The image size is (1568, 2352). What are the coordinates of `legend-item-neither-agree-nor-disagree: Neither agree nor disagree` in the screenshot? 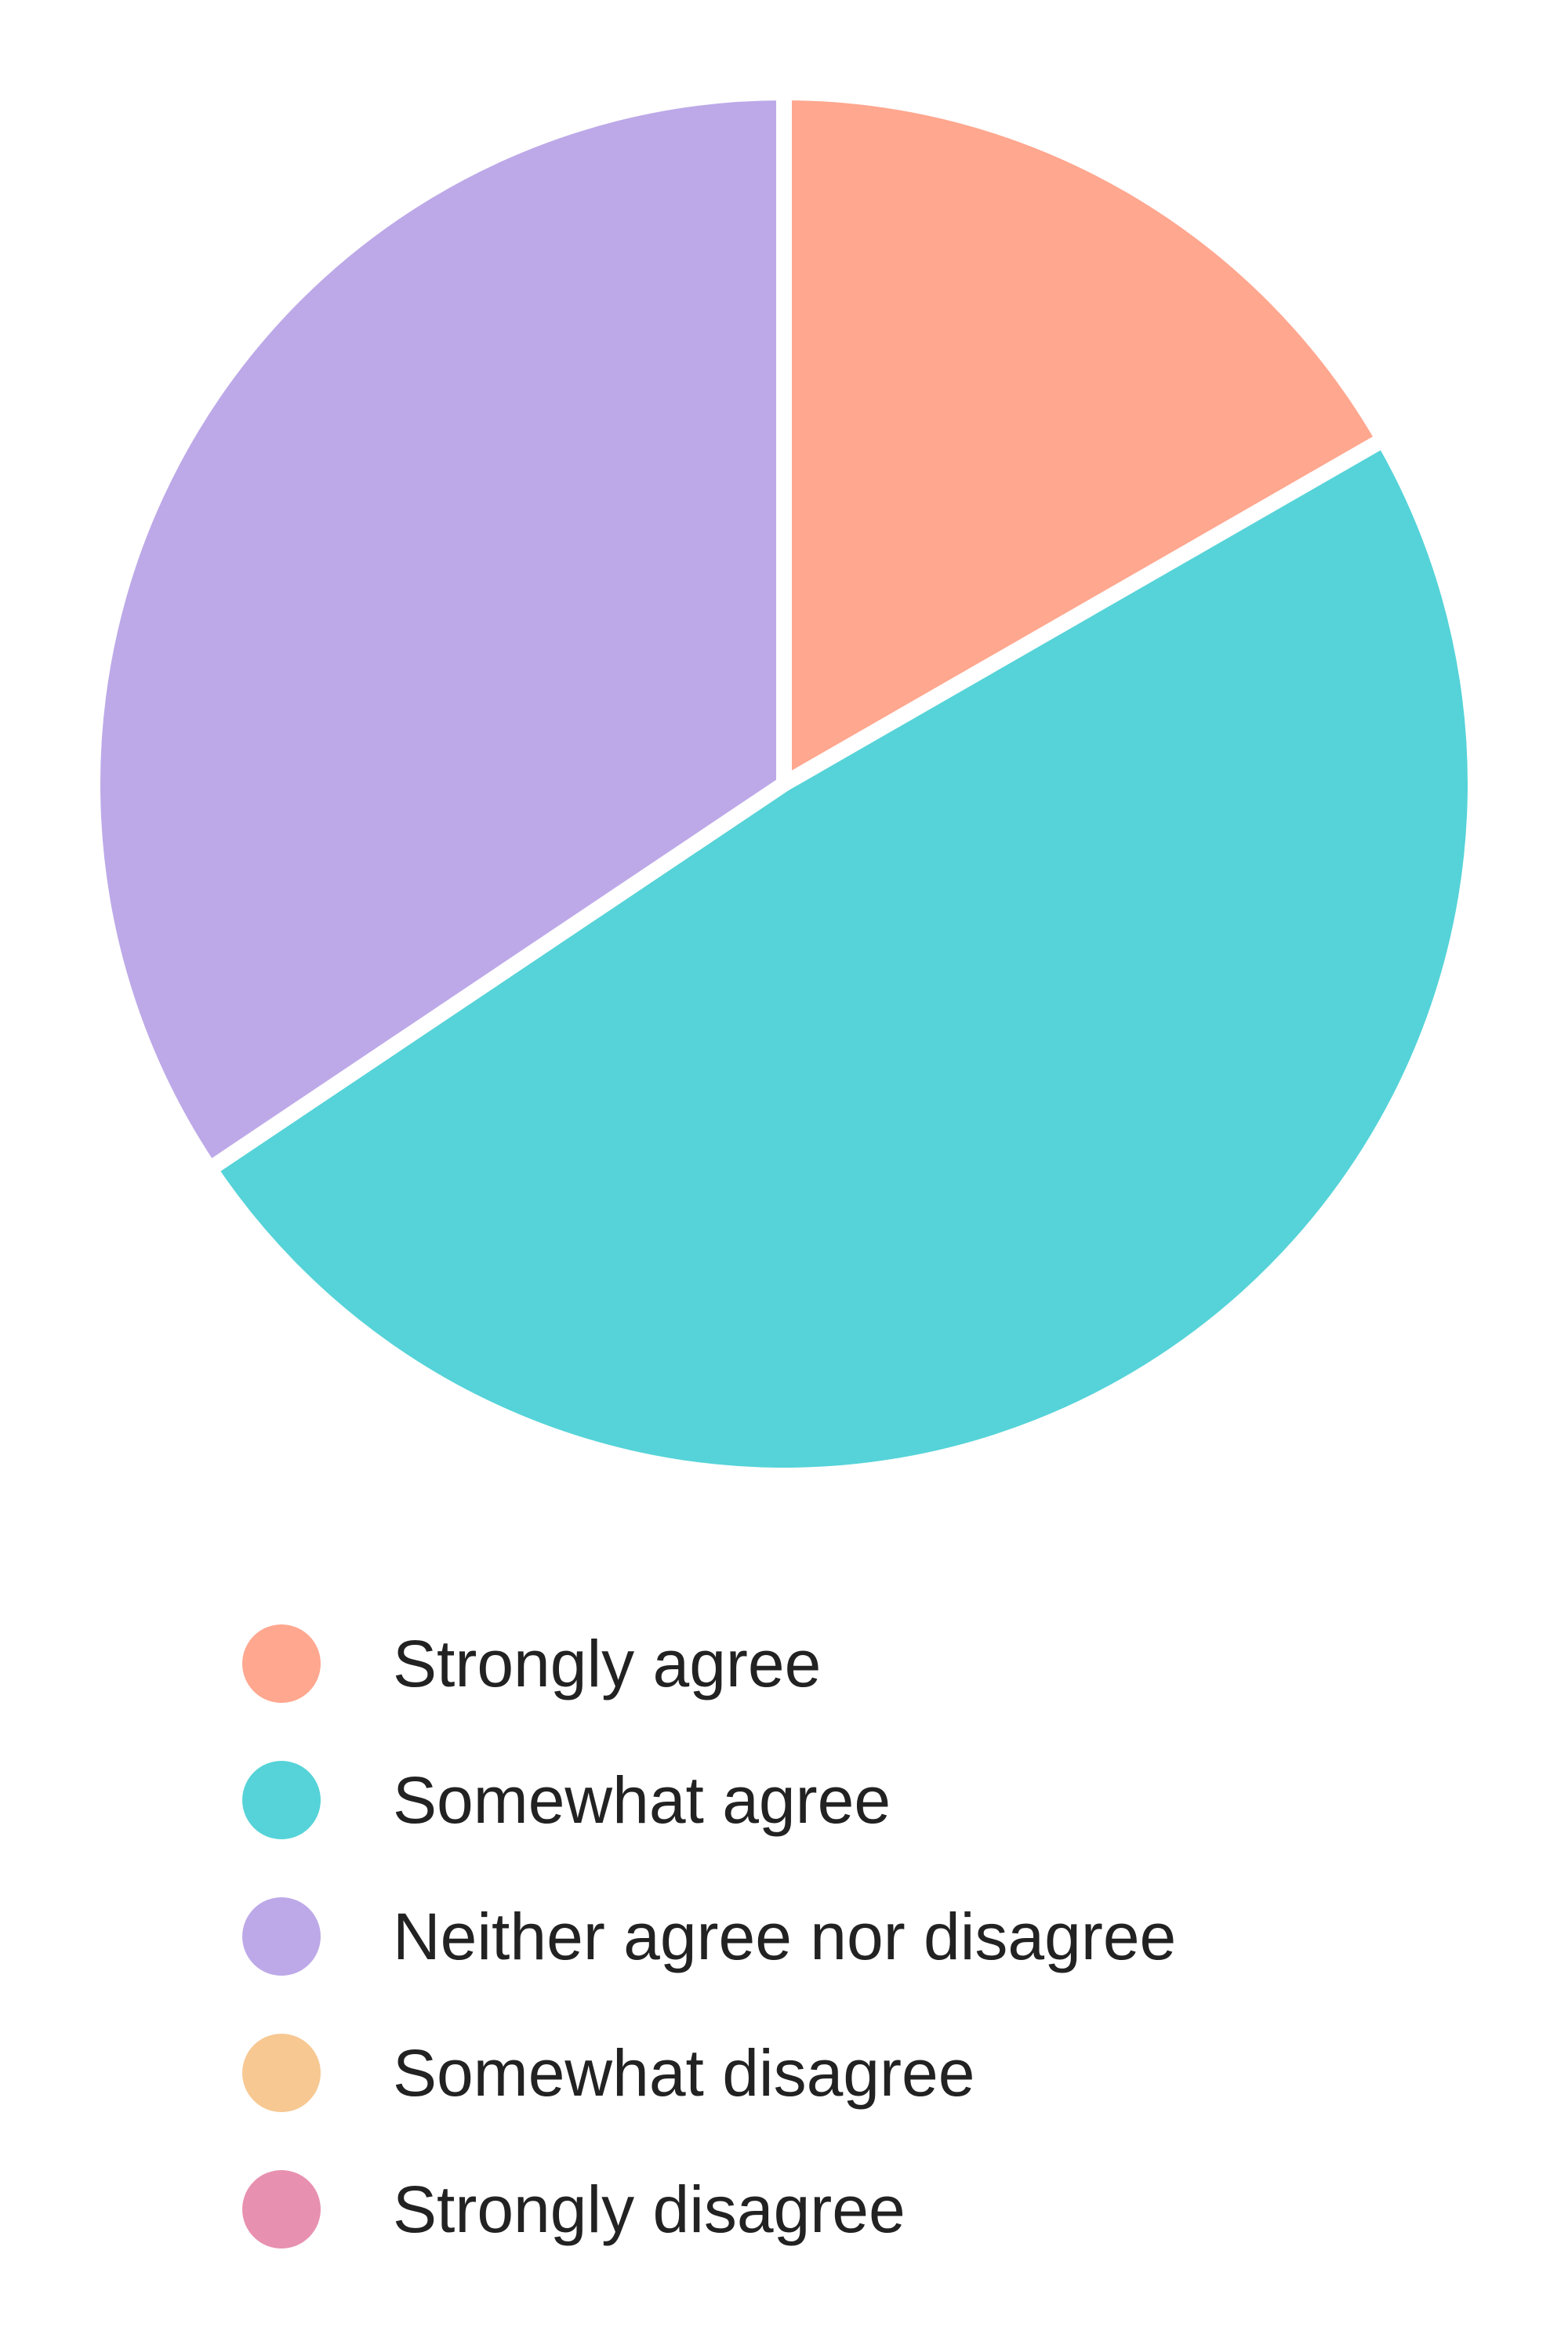 It's located at (869, 1936).